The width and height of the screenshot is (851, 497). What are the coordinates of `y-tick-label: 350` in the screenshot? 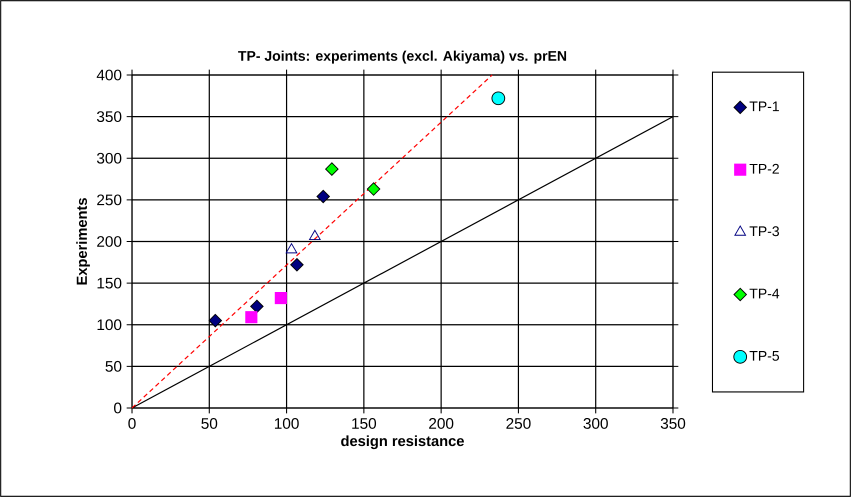 It's located at (109, 116).